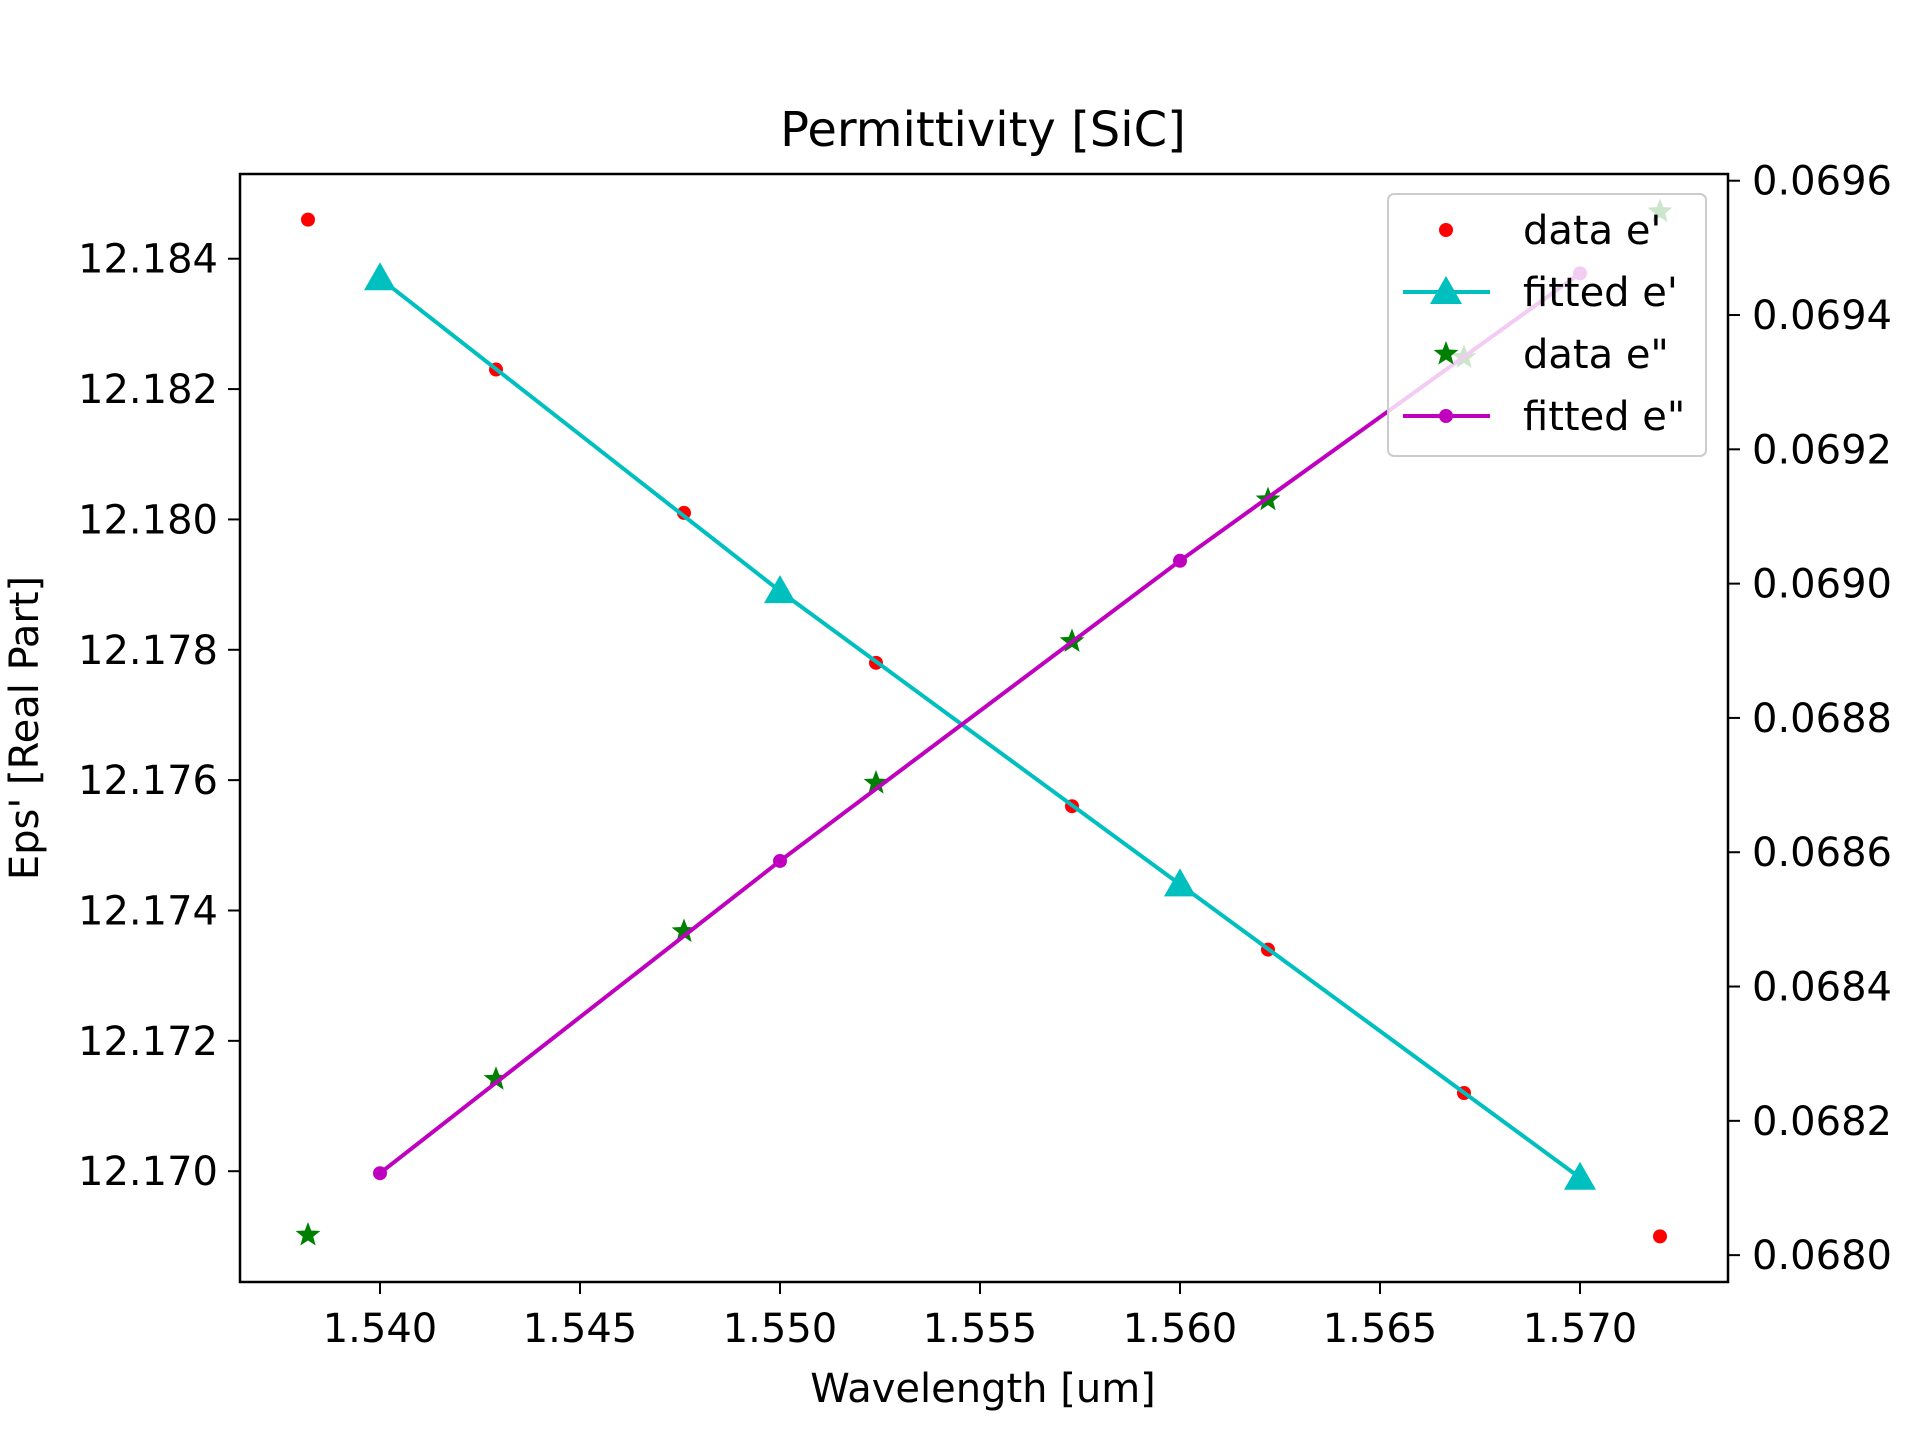 The width and height of the screenshot is (1920, 1440). I want to click on y-left-tick-label: 12.174, so click(148, 911).